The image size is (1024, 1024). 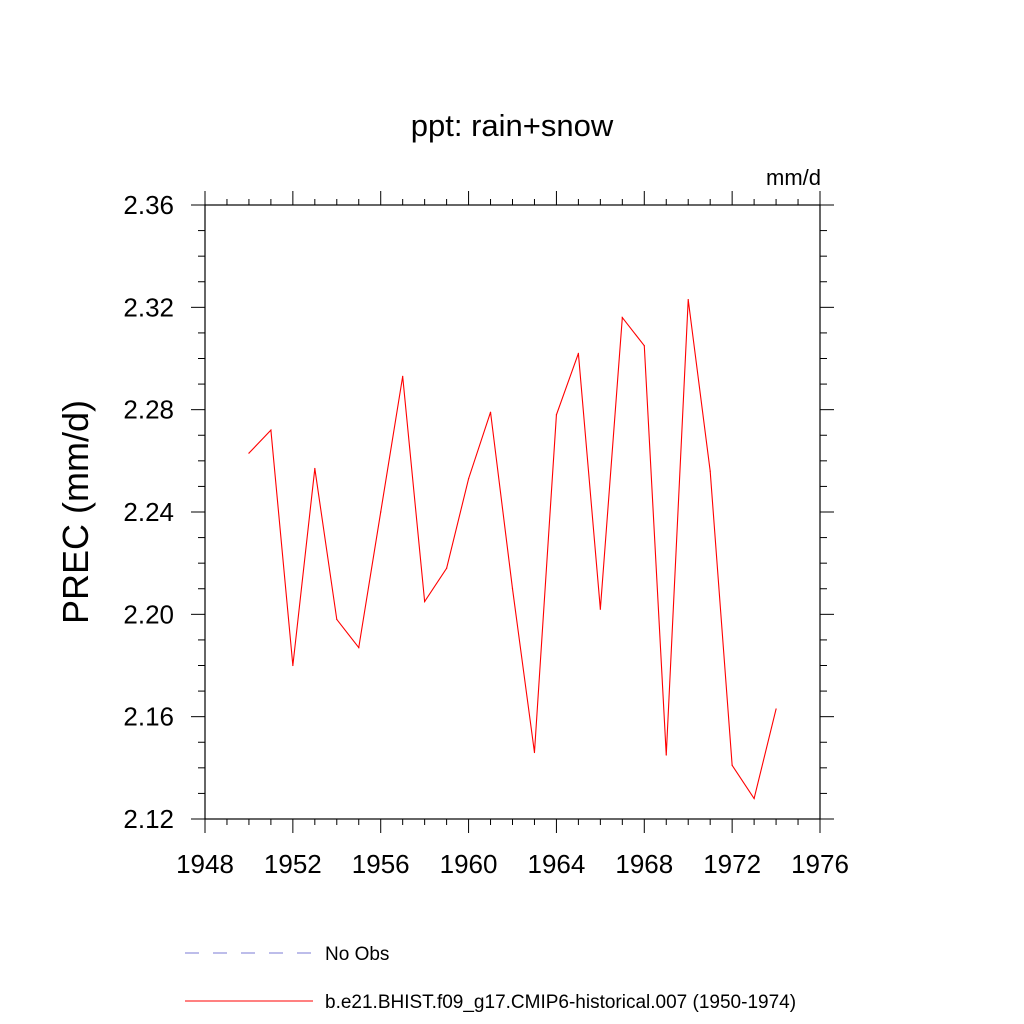 What do you see at coordinates (820, 864) in the screenshot?
I see `x-tick-label: 1976` at bounding box center [820, 864].